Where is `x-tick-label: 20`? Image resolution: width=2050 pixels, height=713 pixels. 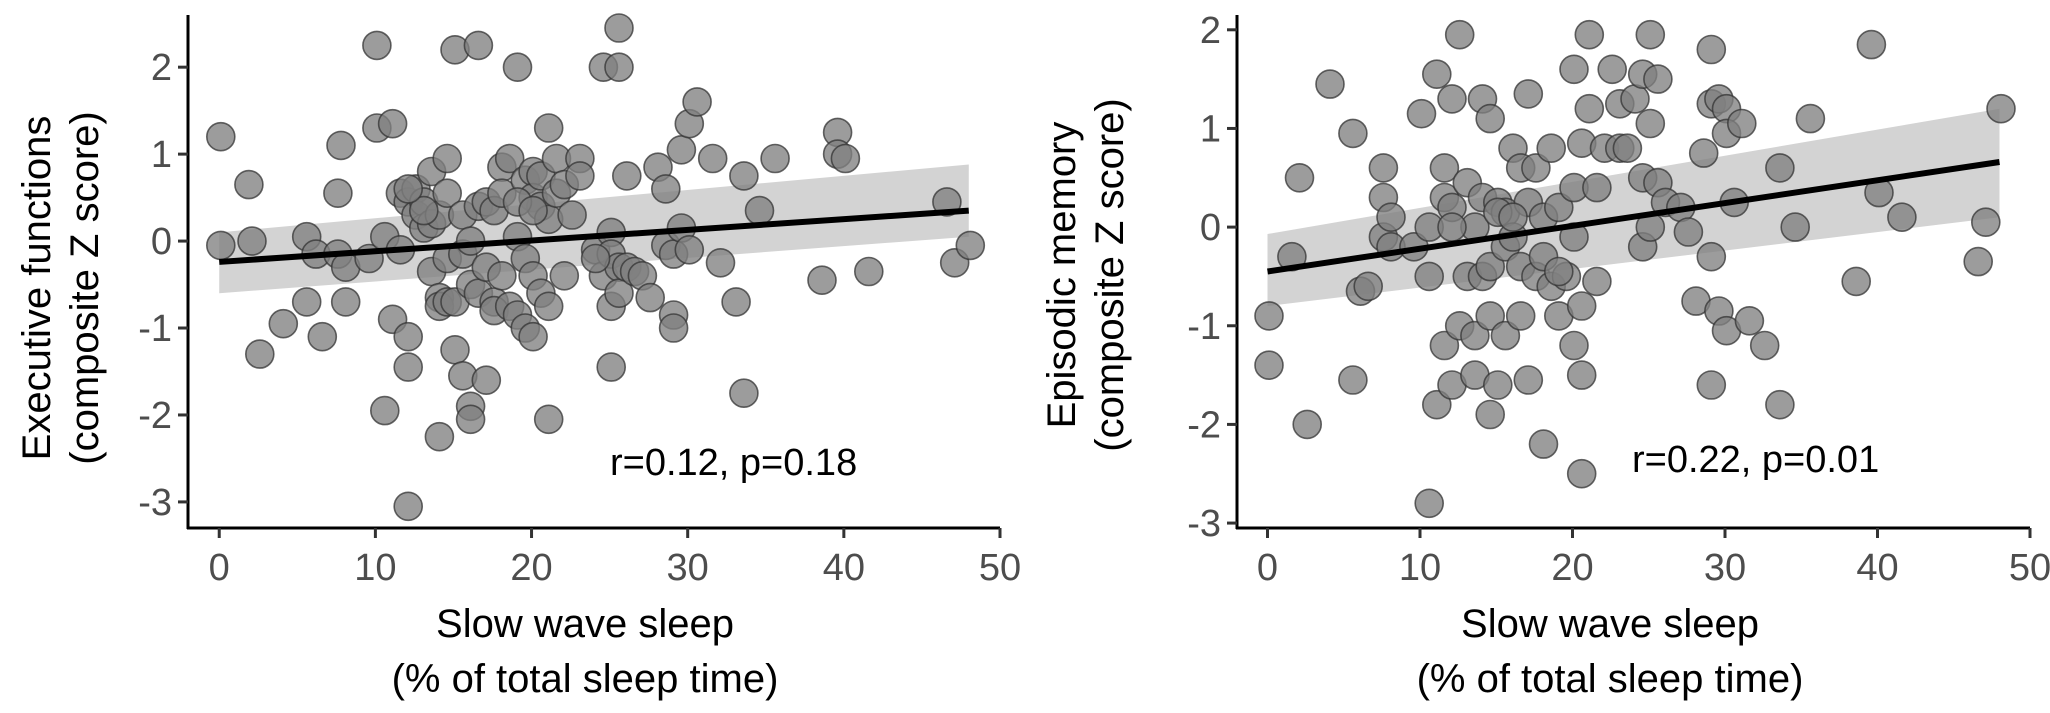 x-tick-label: 20 is located at coordinates (531, 568).